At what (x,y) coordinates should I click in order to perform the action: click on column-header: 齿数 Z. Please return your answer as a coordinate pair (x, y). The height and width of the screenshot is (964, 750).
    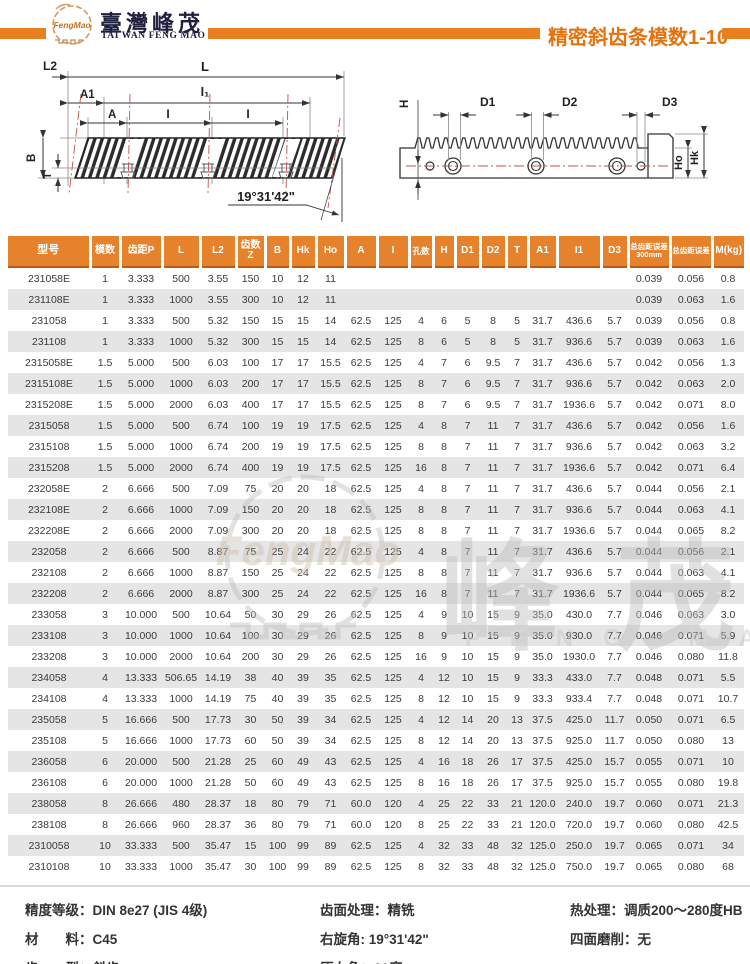
    Looking at the image, I should click on (249, 252).